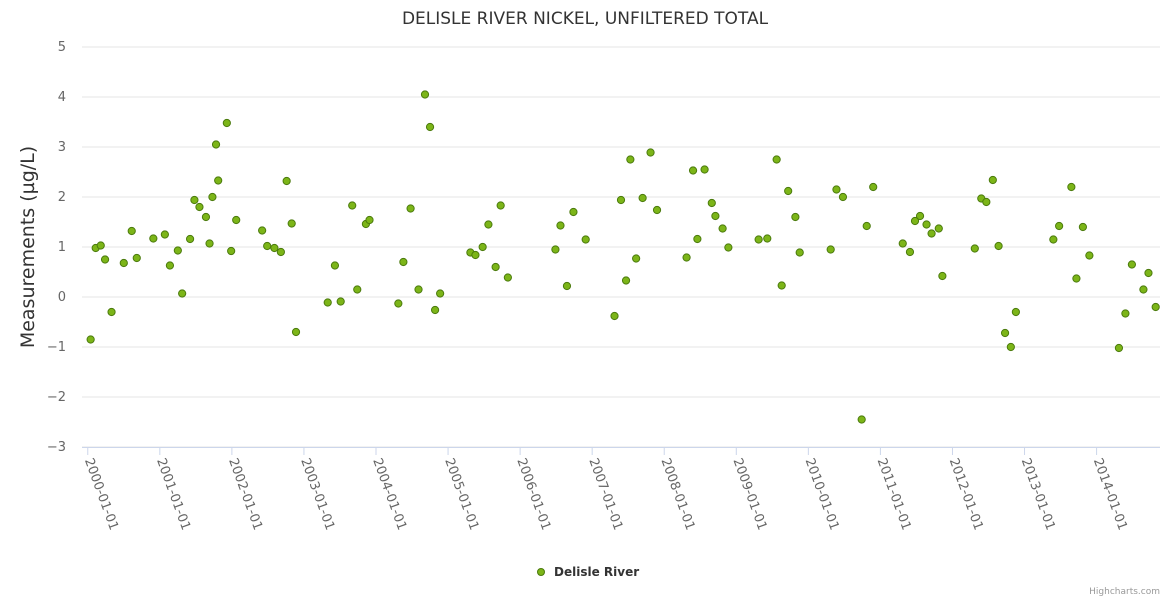 The image size is (1170, 600). I want to click on credits-link: Highcharts.com, so click(1124, 592).